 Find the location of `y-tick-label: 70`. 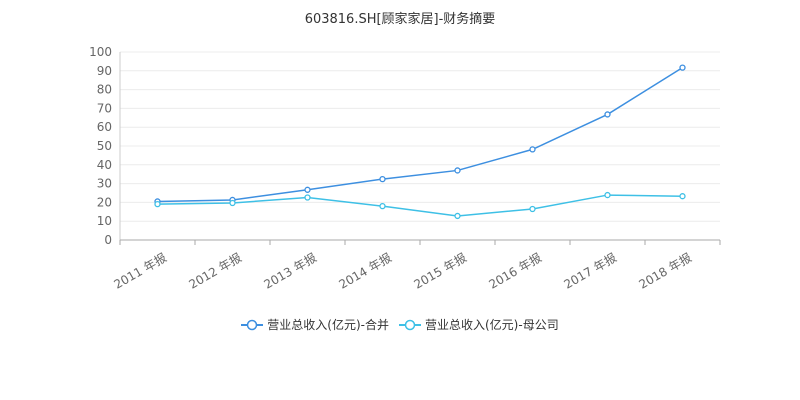

y-tick-label: 70 is located at coordinates (104, 108).